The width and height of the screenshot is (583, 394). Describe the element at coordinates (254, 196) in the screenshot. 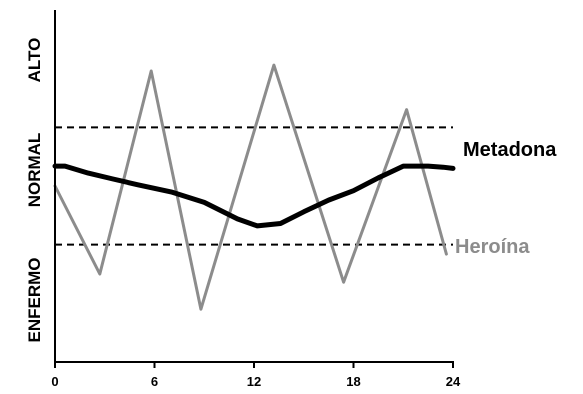

I see `series-line-metadona` at that location.